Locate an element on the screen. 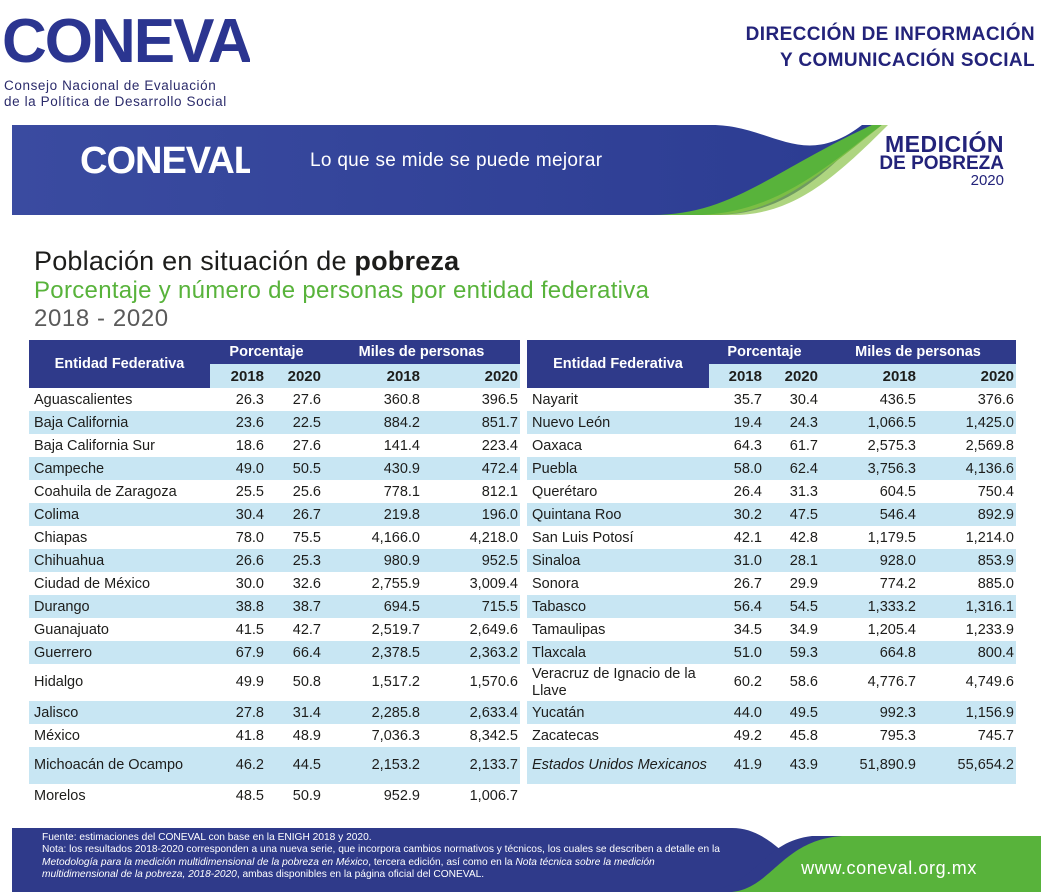 The image size is (1051, 896). table-row: Chihuahua 26.6 25.3 980.9 952.5 is located at coordinates (274, 560).